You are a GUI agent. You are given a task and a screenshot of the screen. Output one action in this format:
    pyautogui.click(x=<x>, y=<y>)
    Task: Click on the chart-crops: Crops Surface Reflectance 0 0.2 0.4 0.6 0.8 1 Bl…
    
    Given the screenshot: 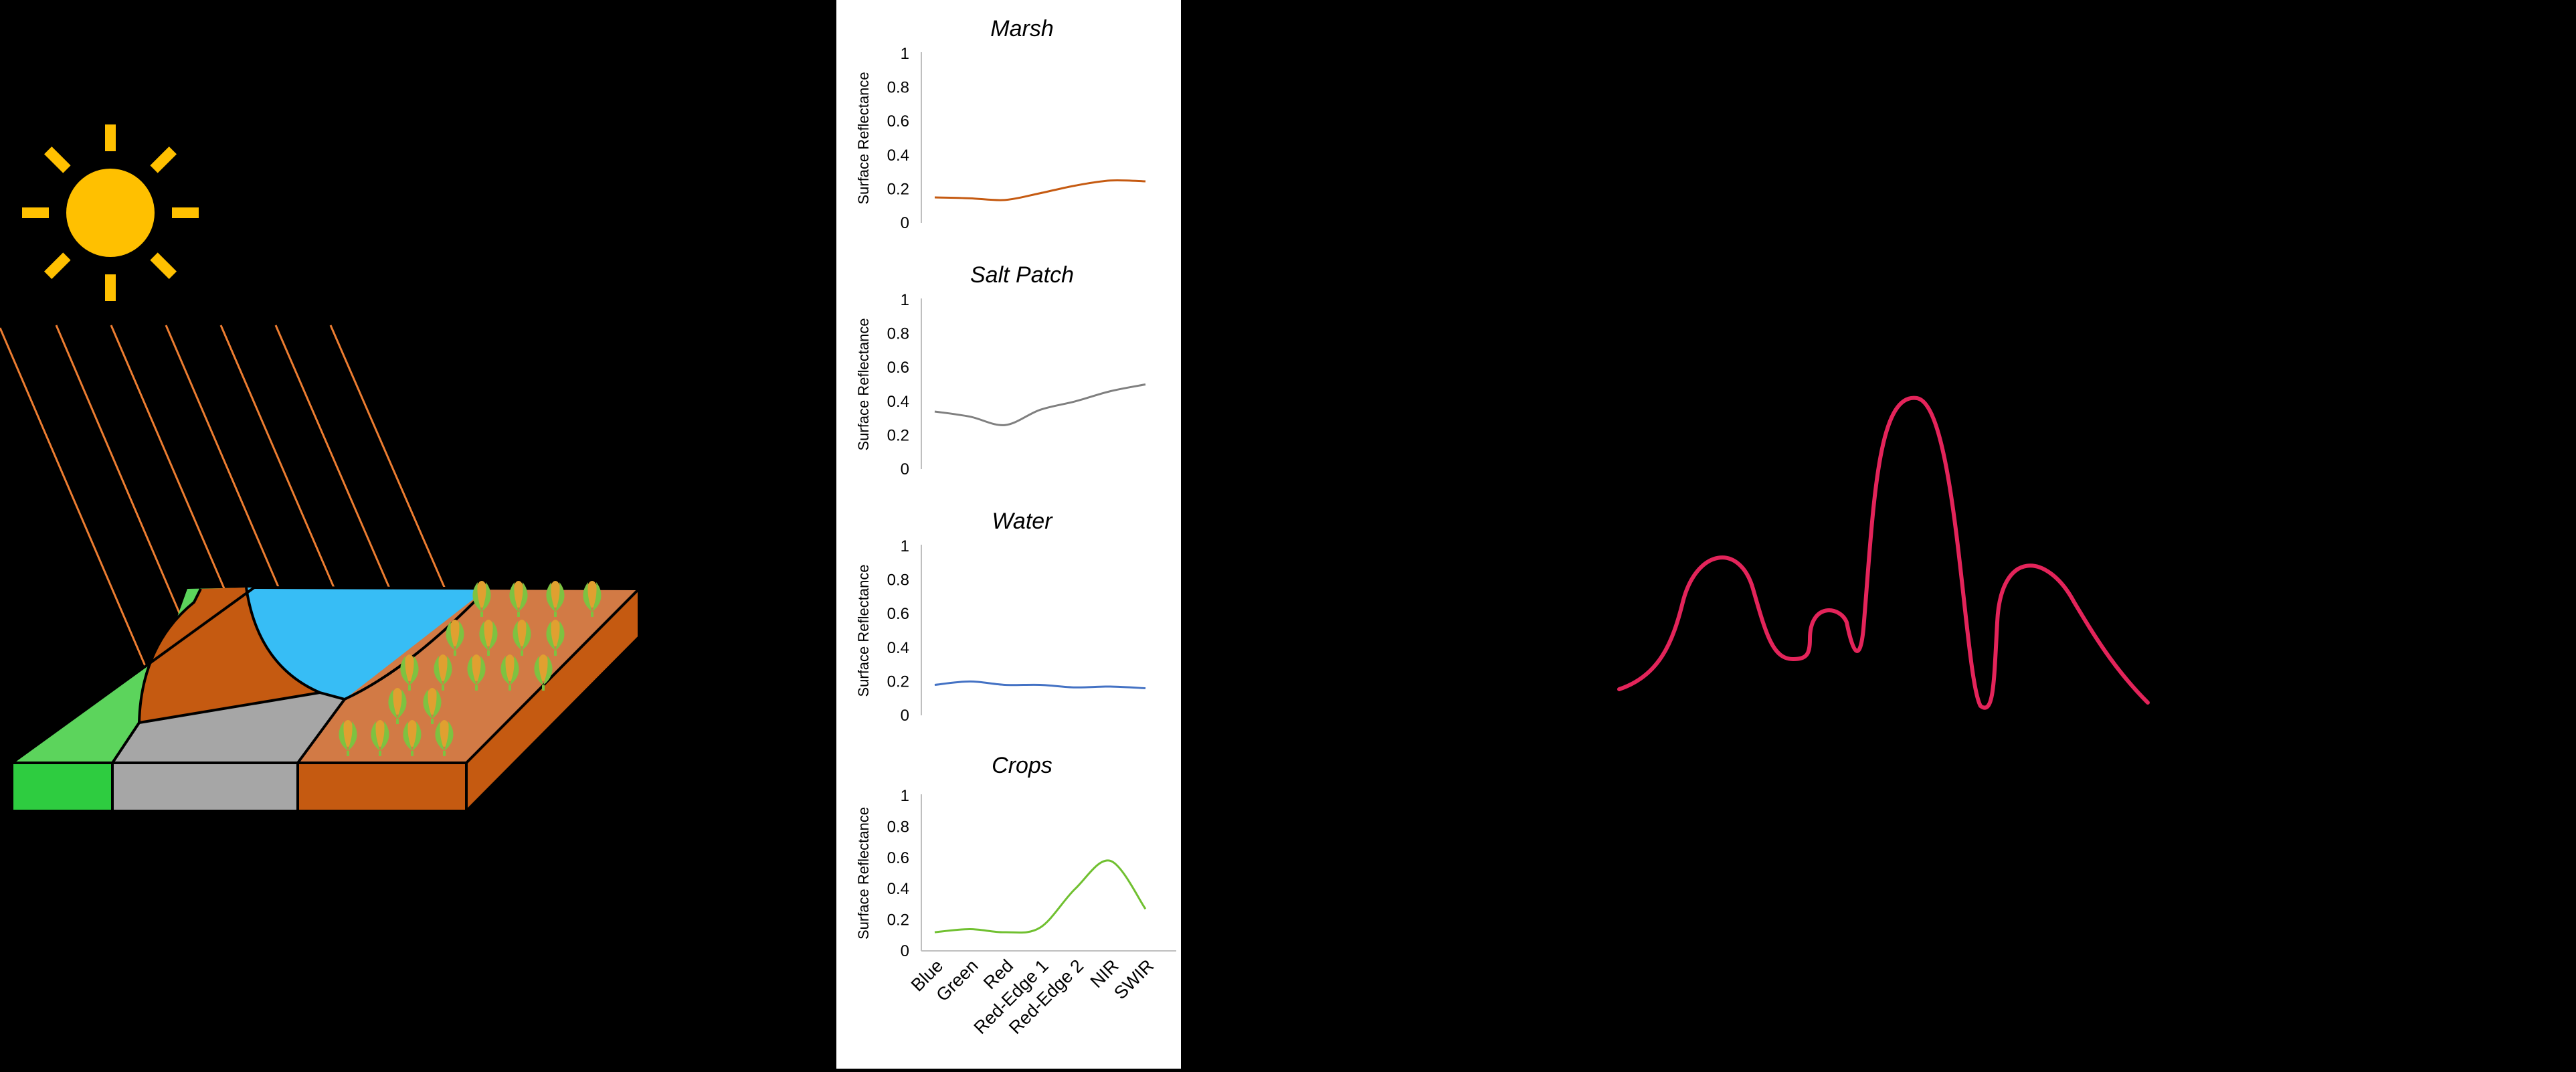 What is the action you would take?
    pyautogui.click(x=1008, y=904)
    